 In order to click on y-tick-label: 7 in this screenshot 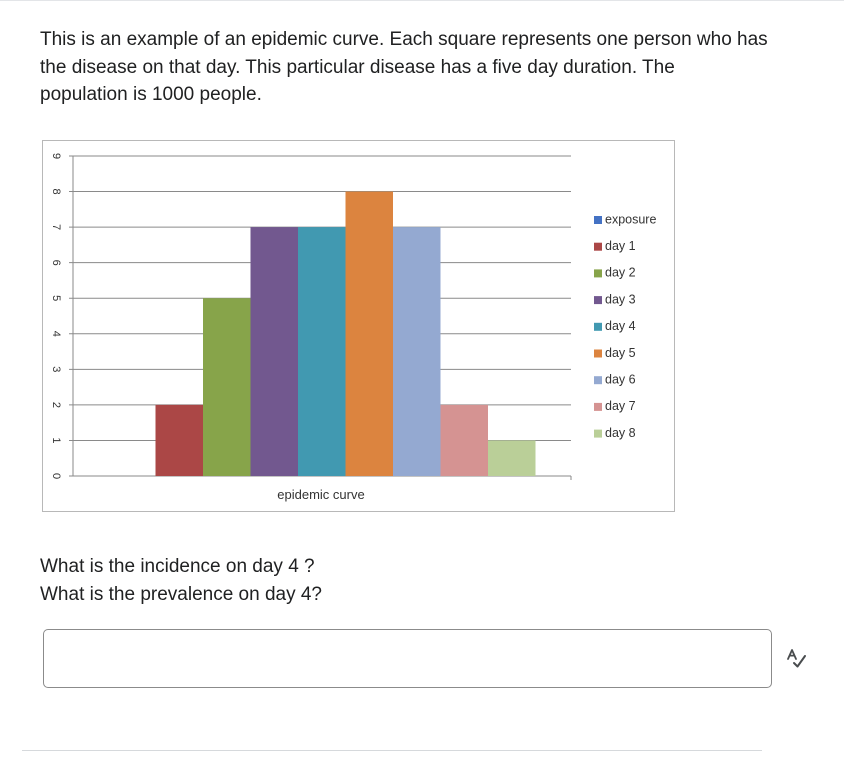, I will do `click(56, 227)`.